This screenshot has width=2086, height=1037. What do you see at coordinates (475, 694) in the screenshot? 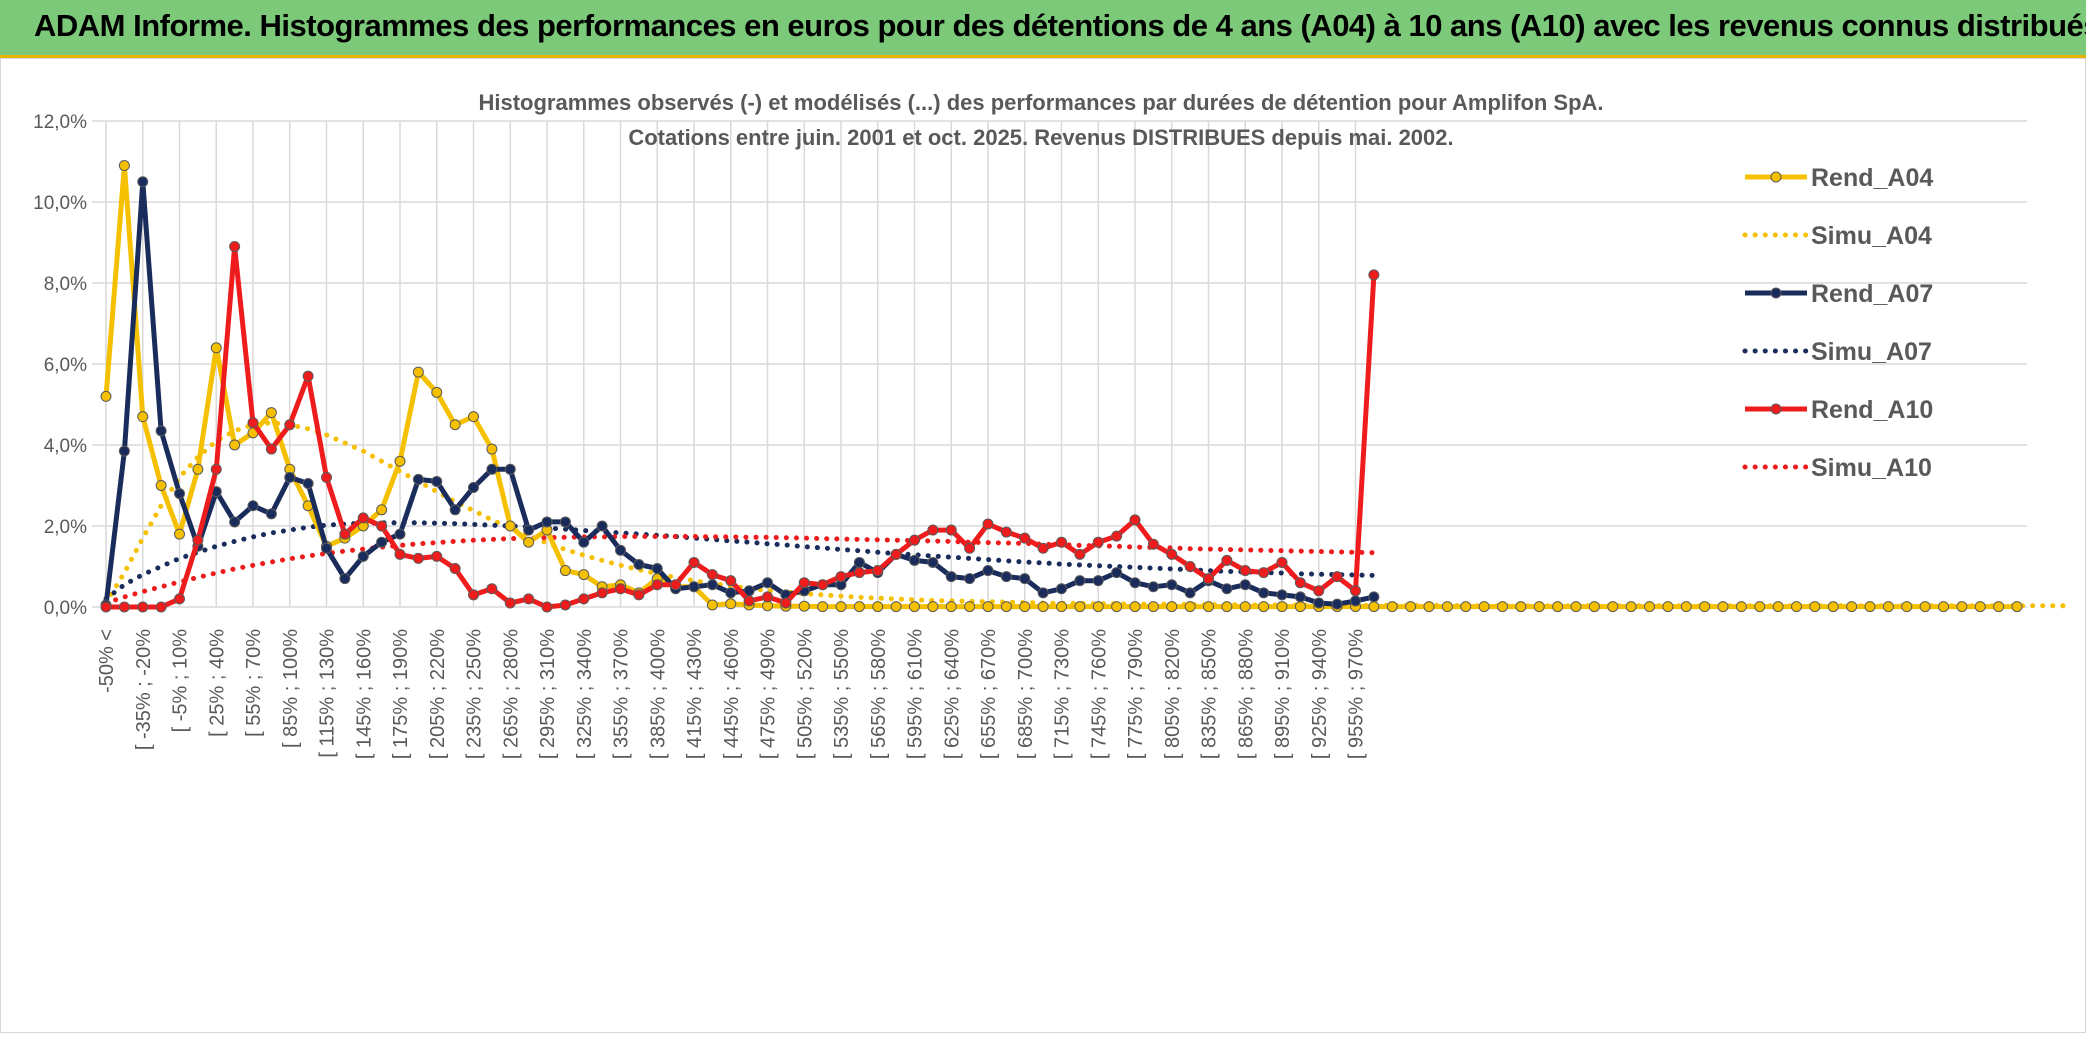
I see `x-tick-label: [ 235% ; 250%` at bounding box center [475, 694].